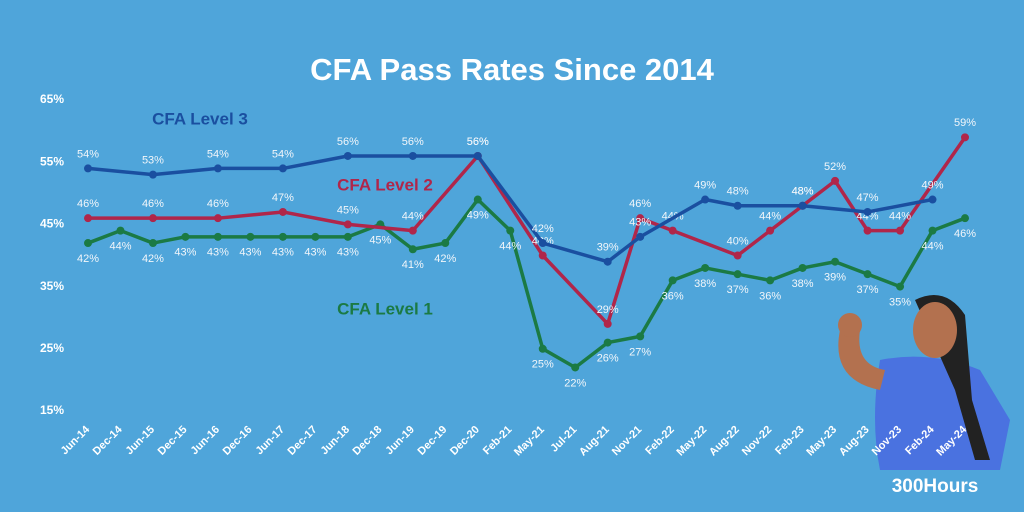 The width and height of the screenshot is (1024, 512). Describe the element at coordinates (861, 360) in the screenshot. I see `arm` at that location.